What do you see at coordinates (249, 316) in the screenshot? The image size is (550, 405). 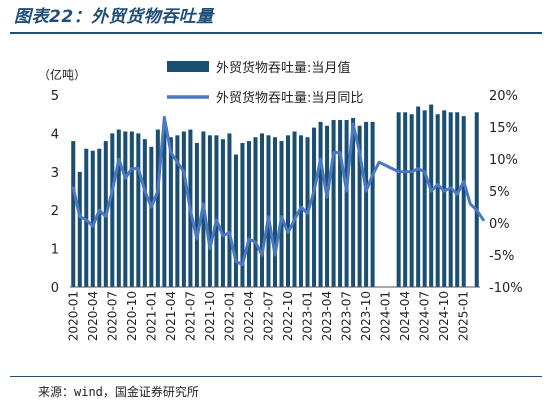 I see `x-tick-label: 2022-04` at bounding box center [249, 316].